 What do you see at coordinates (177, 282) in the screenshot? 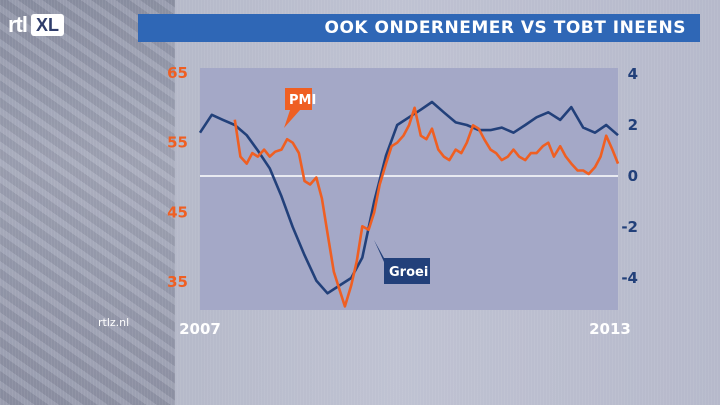
I see `y-left-tick-label: 35` at bounding box center [177, 282].